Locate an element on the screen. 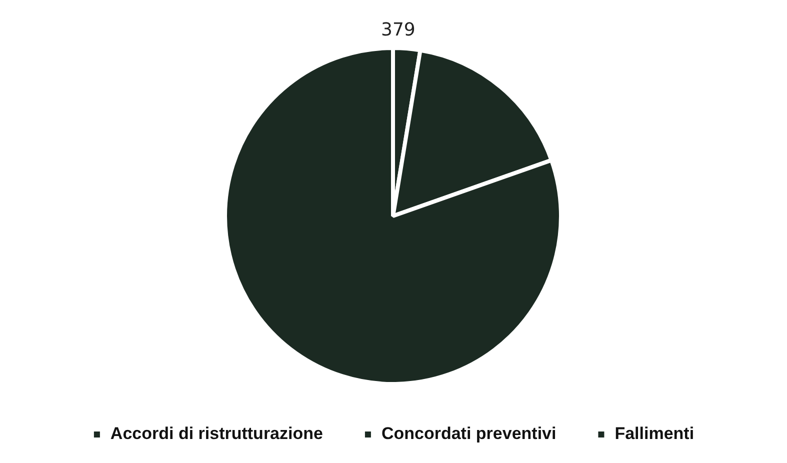 The width and height of the screenshot is (787, 463). legend-label: Accordi di ristrutturazione is located at coordinates (216, 434).